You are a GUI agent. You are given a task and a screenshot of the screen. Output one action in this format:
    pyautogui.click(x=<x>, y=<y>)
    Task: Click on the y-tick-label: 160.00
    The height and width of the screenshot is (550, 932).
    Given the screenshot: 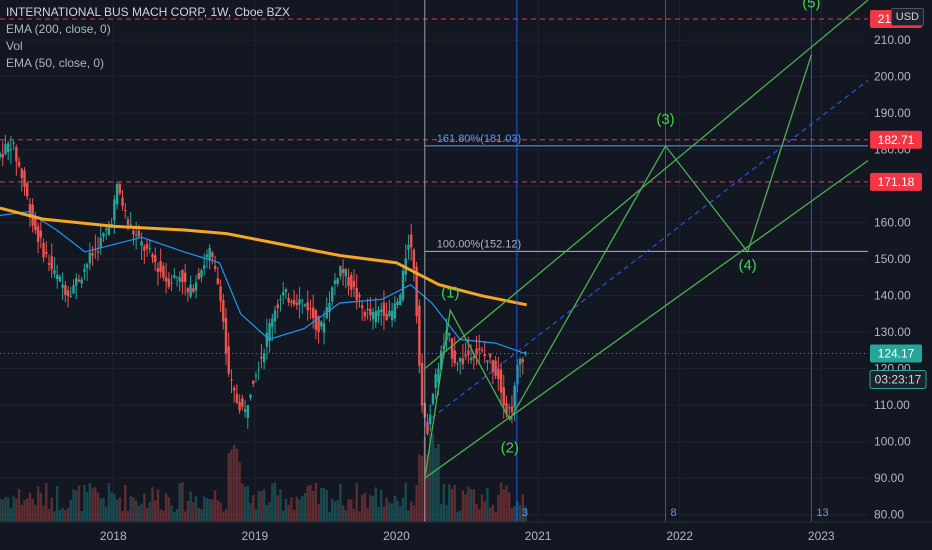 What is the action you would take?
    pyautogui.click(x=892, y=223)
    